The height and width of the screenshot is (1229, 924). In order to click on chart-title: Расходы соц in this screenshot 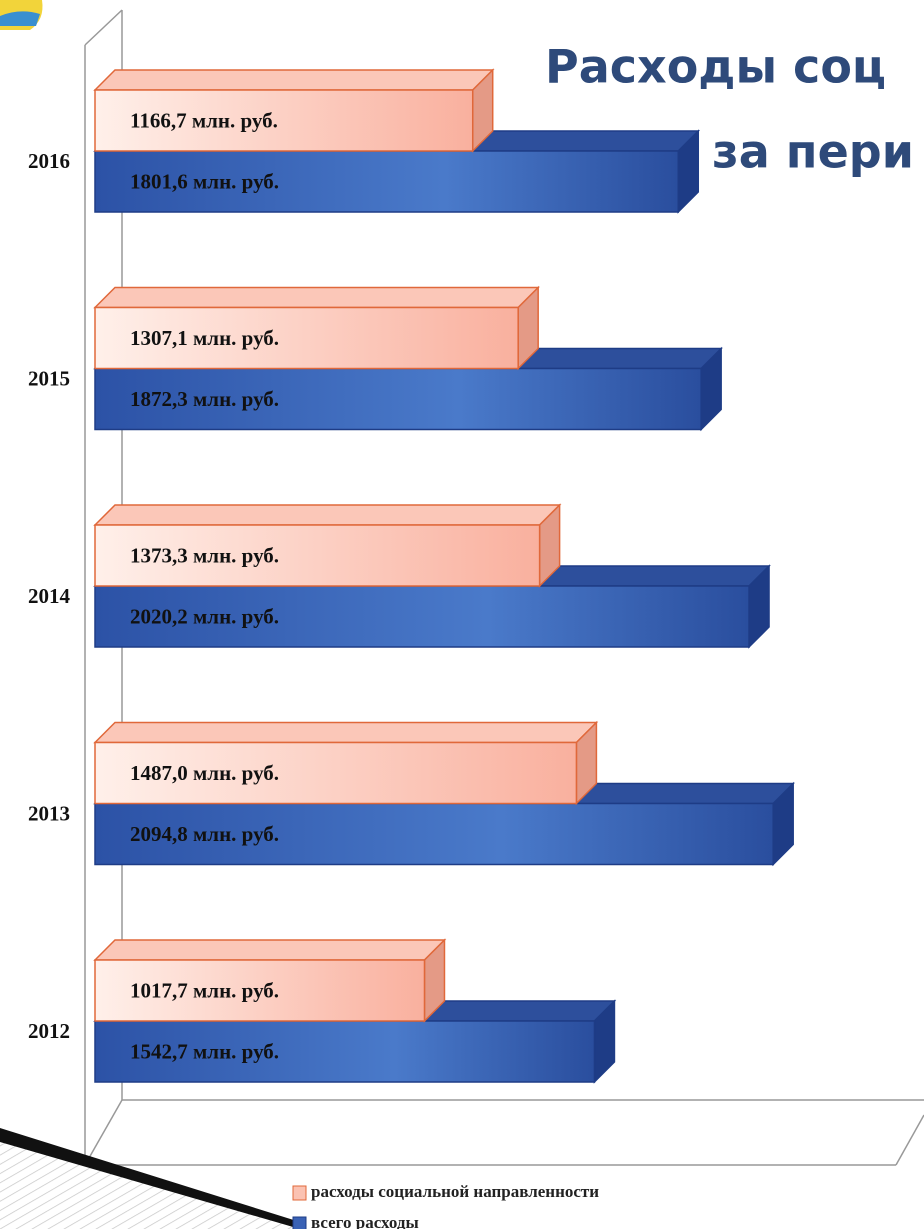, I will do `click(715, 67)`.